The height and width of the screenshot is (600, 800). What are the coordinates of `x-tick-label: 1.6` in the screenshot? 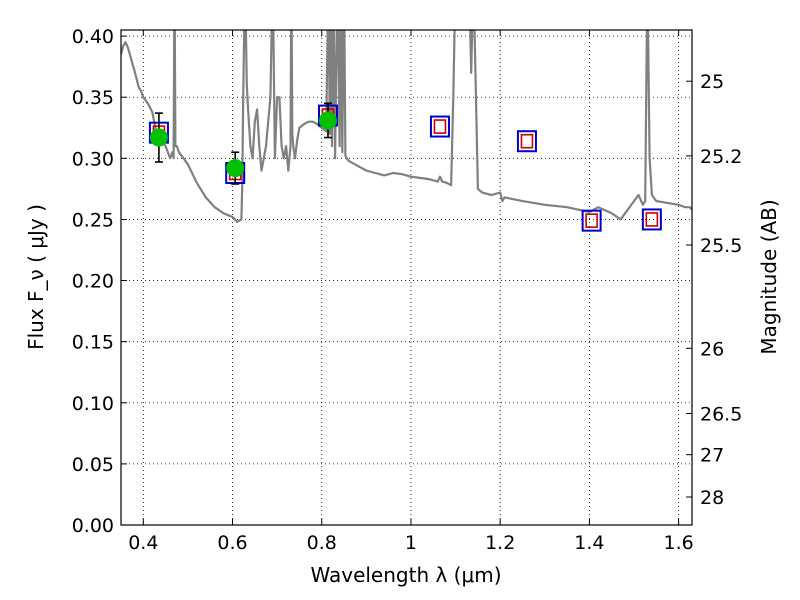 It's located at (679, 543).